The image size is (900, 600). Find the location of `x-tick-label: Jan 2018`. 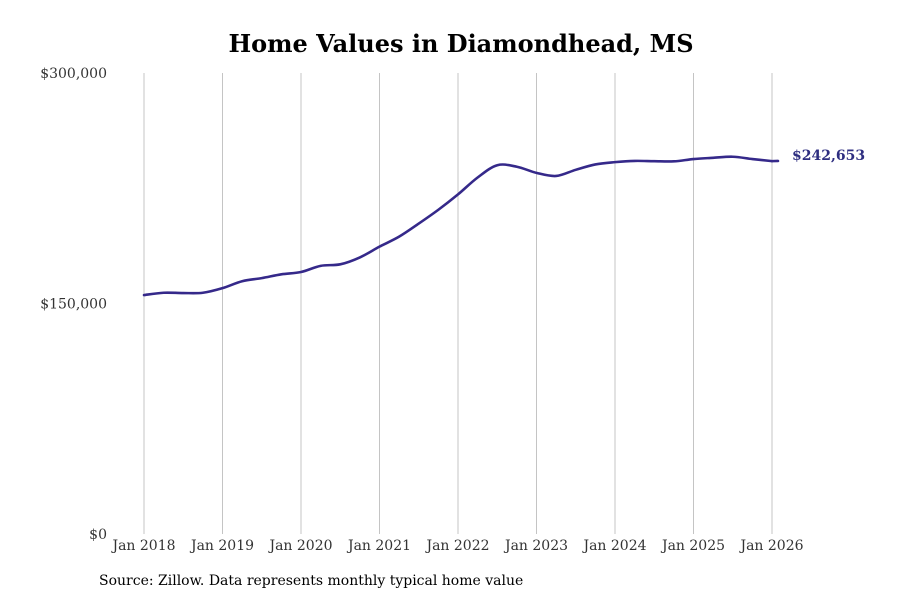

x-tick-label: Jan 2018 is located at coordinates (142, 546).